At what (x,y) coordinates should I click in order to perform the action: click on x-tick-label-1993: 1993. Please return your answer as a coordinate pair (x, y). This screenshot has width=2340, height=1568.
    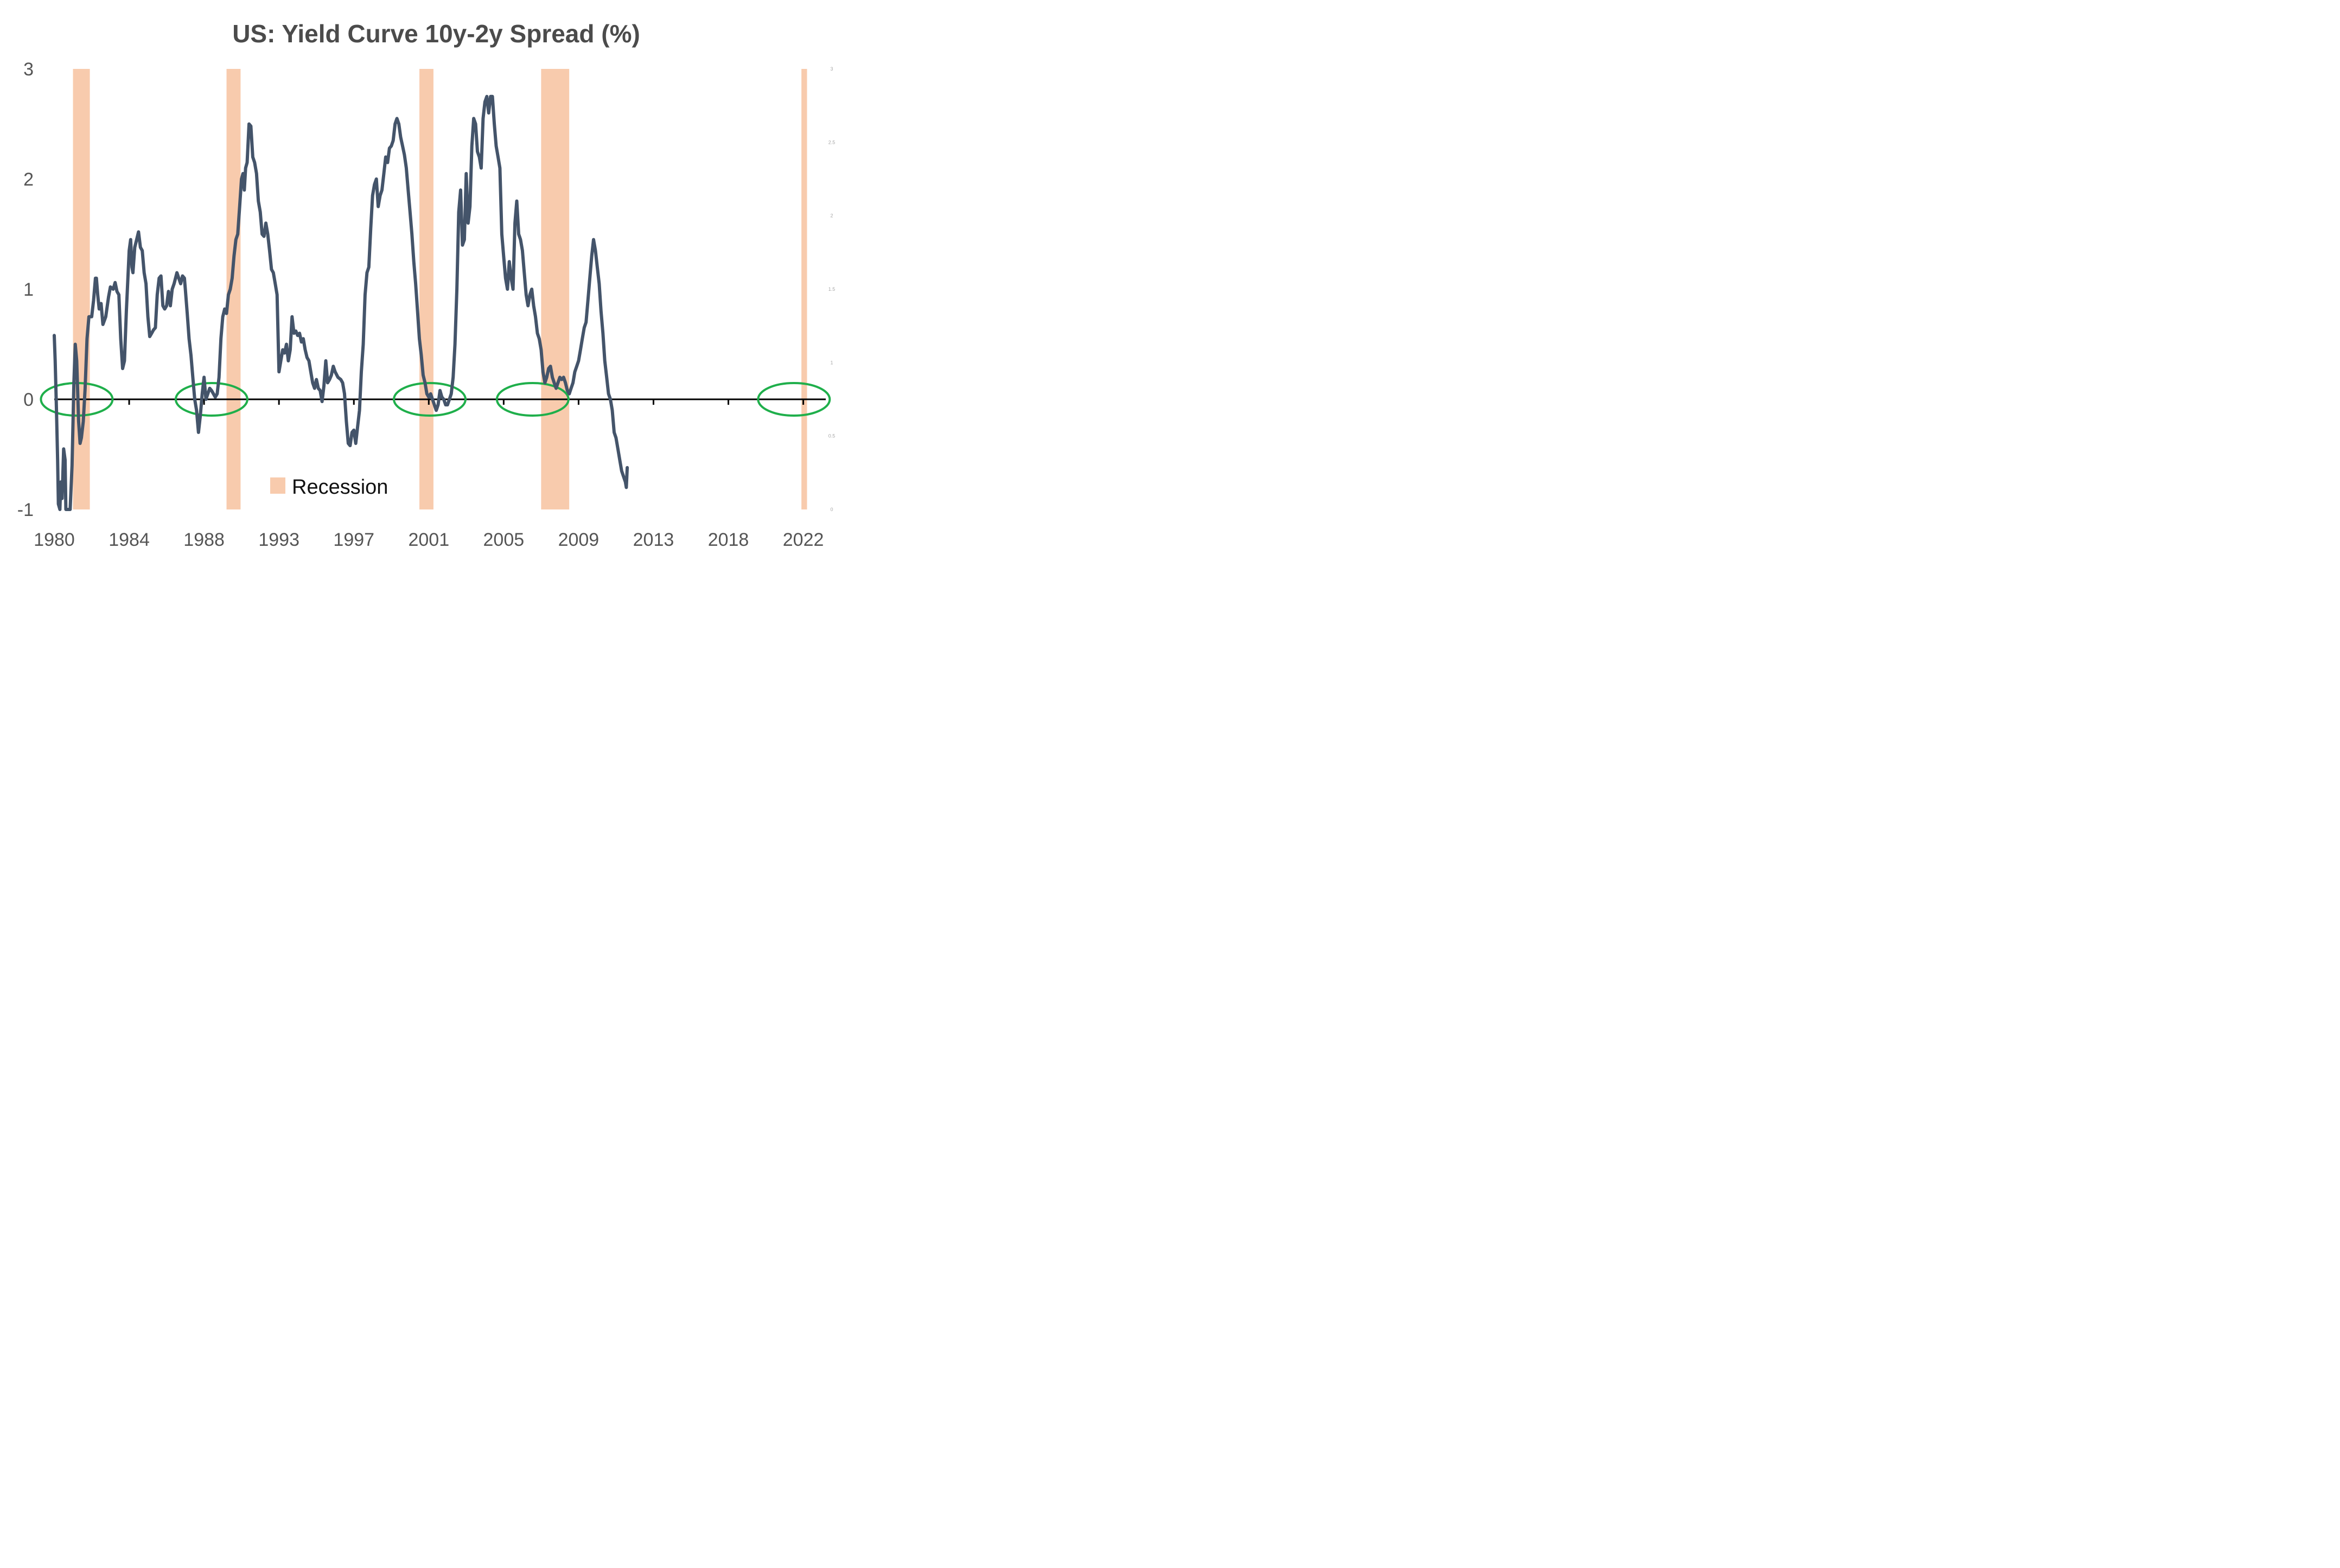
    Looking at the image, I should click on (278, 540).